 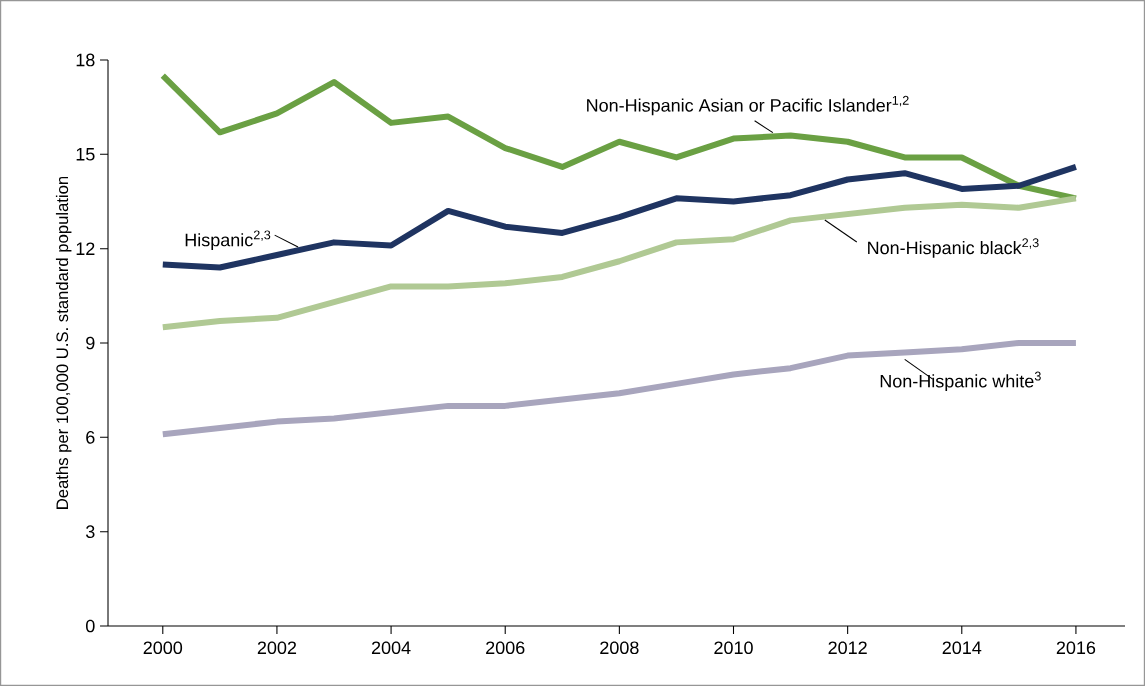 I want to click on x-tick-label: 2010, so click(x=733, y=648).